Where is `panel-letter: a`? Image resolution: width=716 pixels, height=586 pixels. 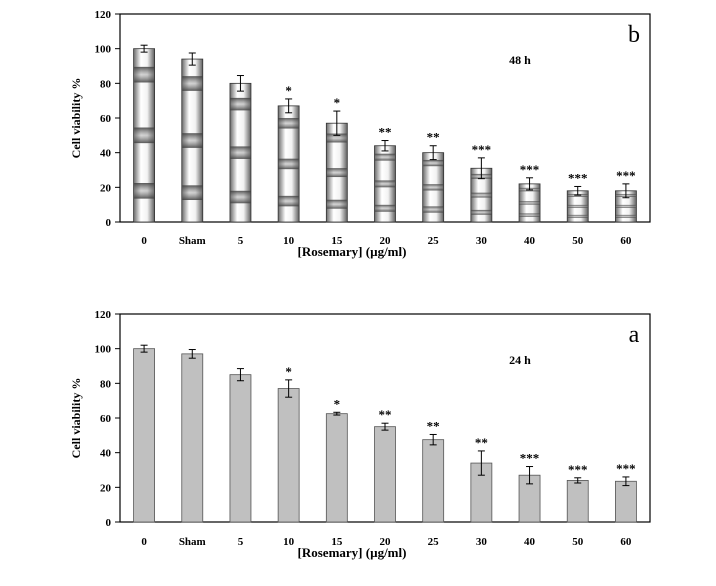
panel-letter: a is located at coordinates (634, 335).